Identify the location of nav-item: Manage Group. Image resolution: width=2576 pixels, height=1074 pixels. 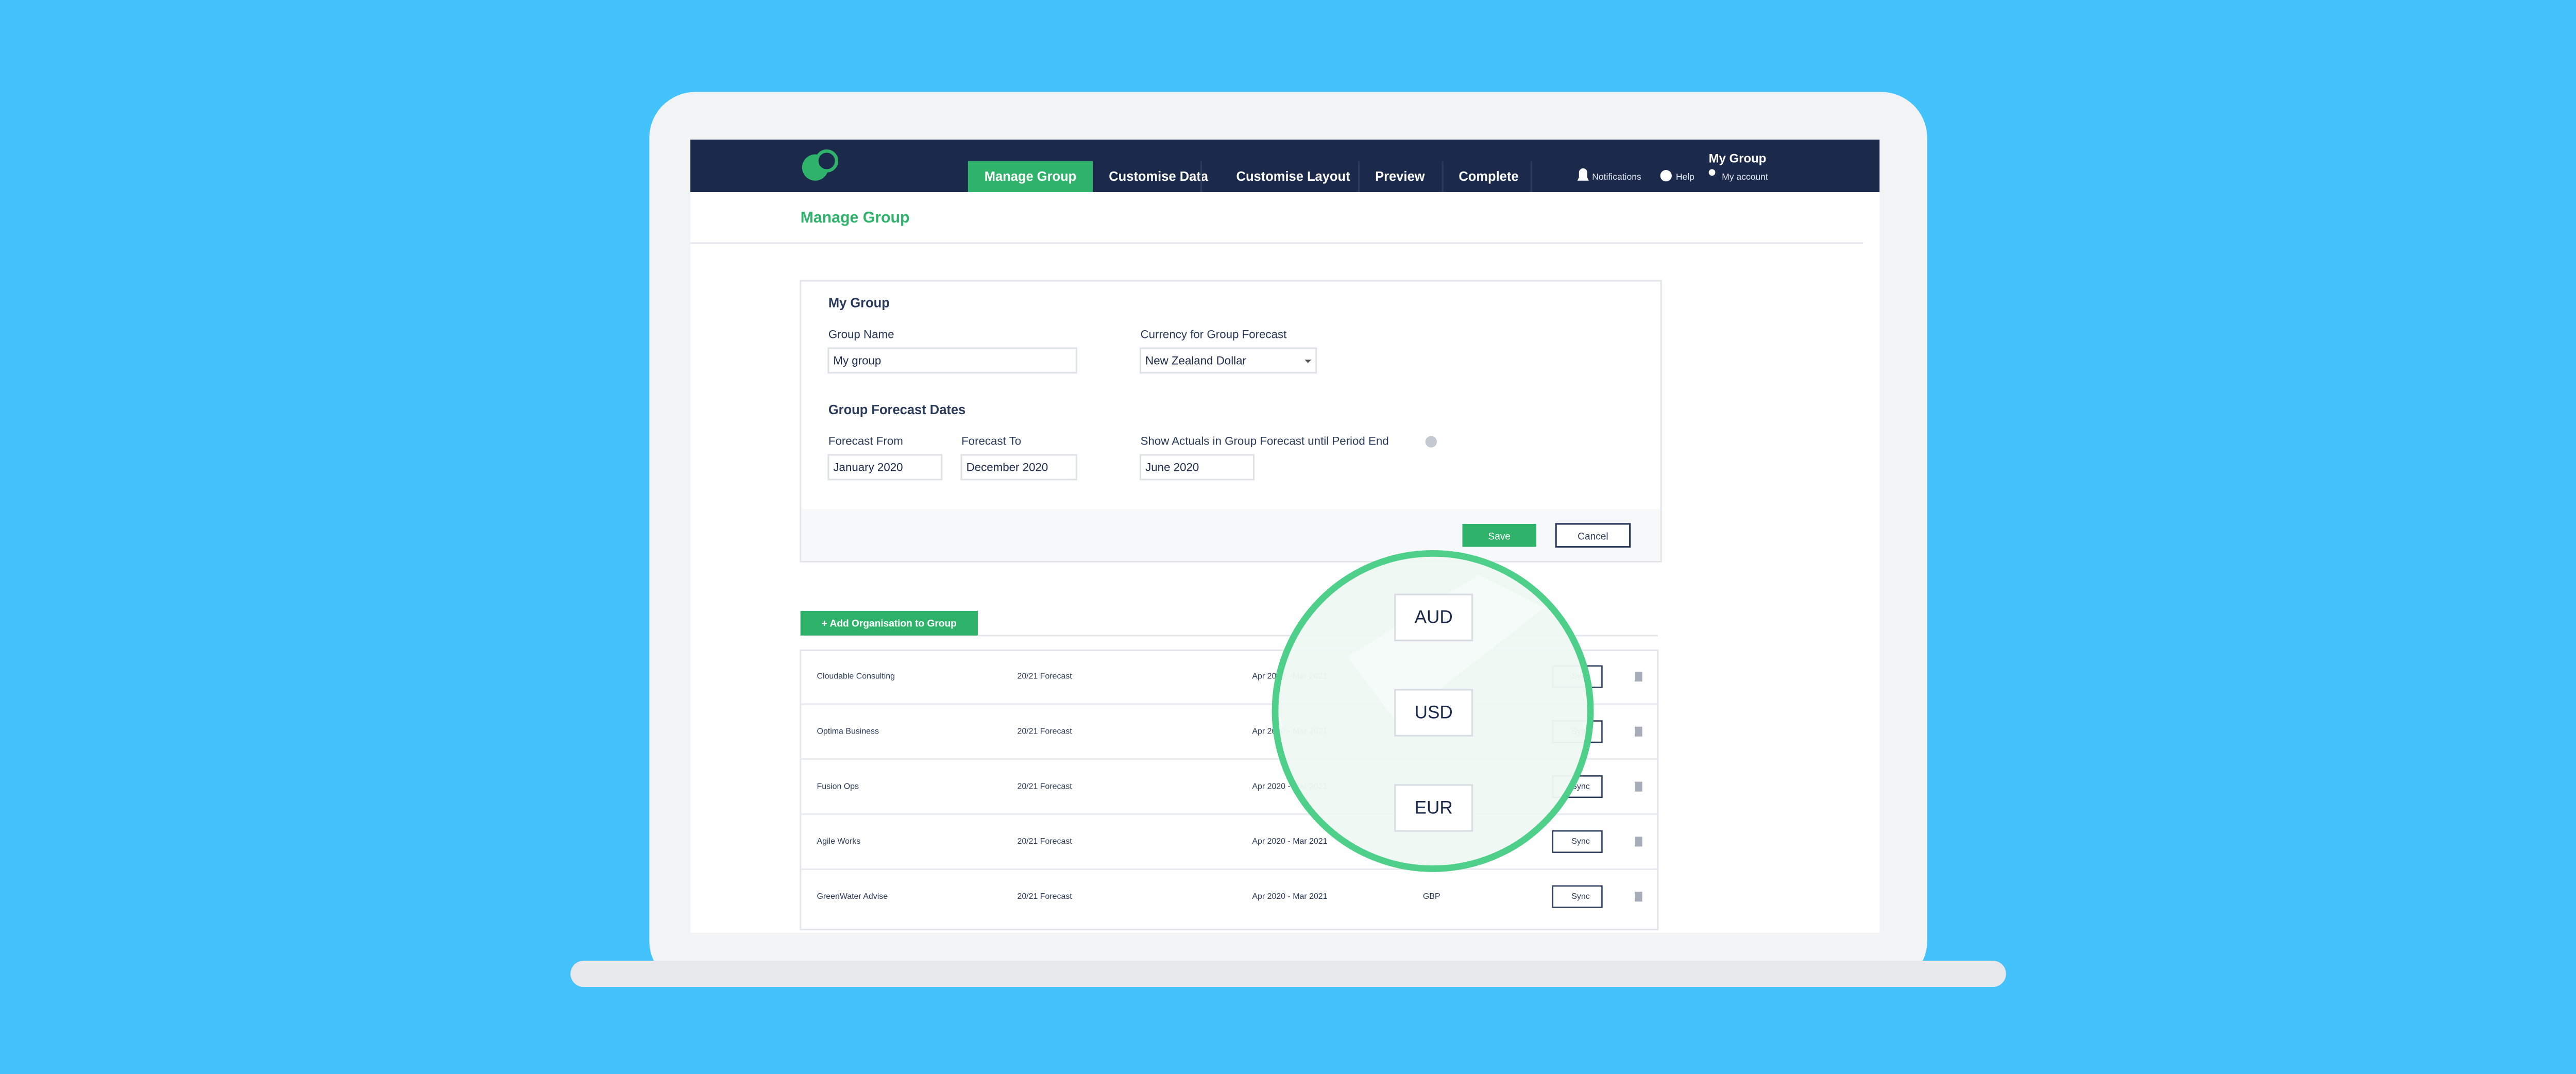
(1031, 176).